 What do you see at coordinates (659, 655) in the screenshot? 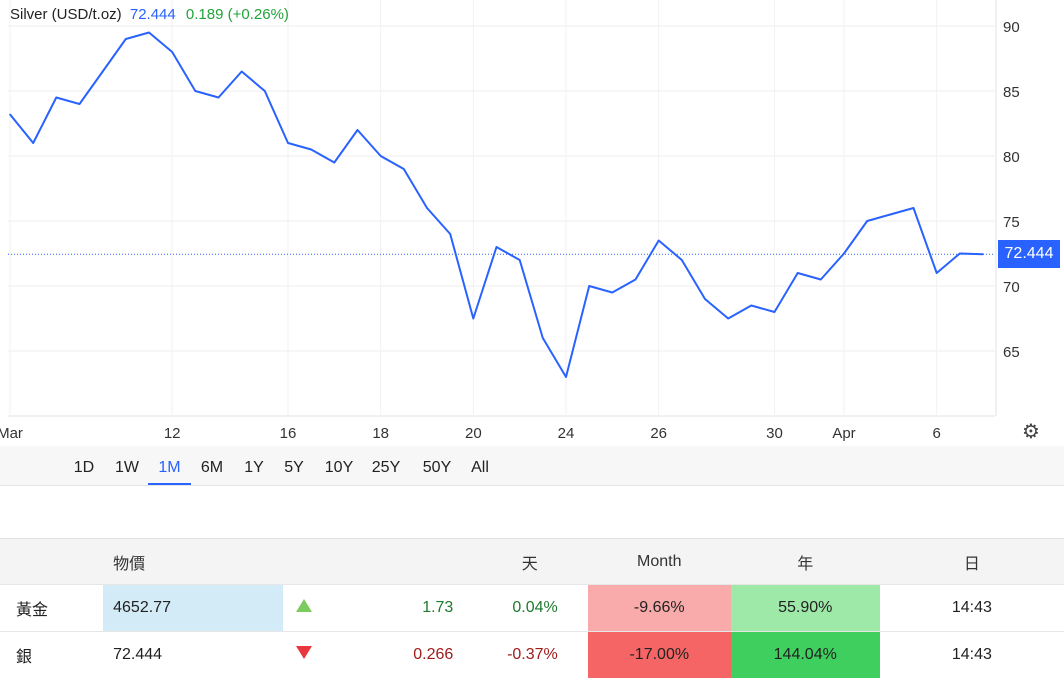
I see `month-percent: -17.00%` at bounding box center [659, 655].